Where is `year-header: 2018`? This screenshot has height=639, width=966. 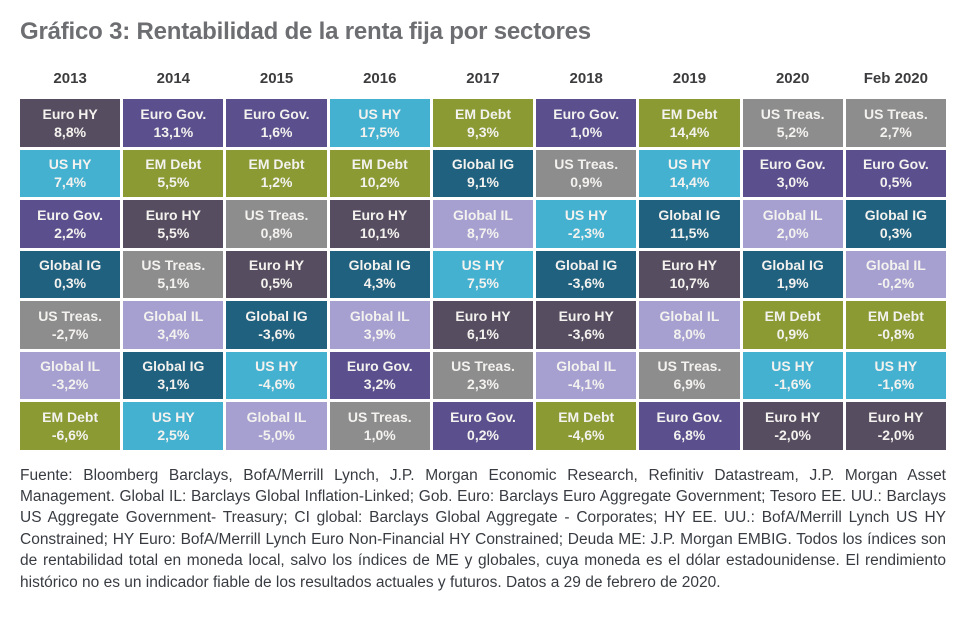
year-header: 2018 is located at coordinates (586, 78).